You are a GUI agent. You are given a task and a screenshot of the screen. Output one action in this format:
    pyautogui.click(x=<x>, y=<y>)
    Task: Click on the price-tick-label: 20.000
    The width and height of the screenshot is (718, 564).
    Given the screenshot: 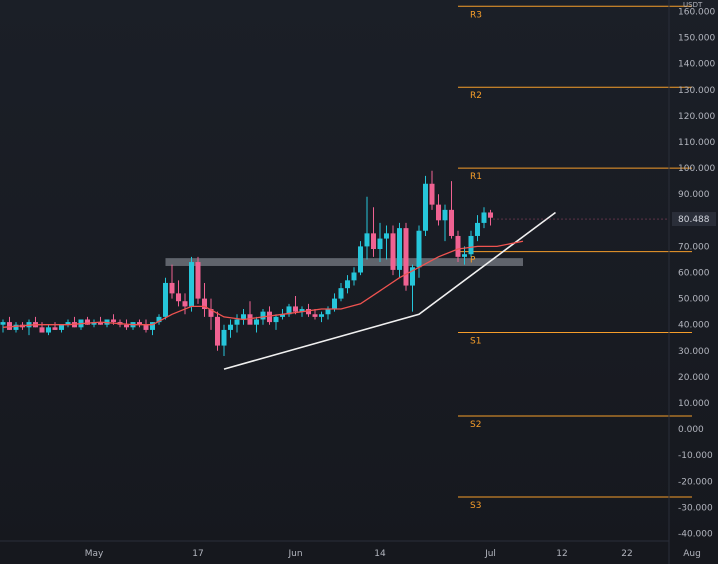 What is the action you would take?
    pyautogui.click(x=694, y=378)
    